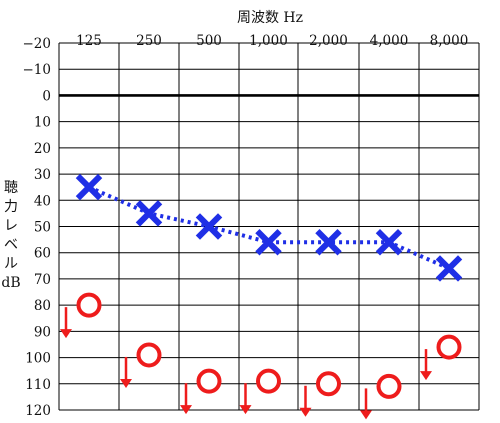 This screenshot has width=500, height=423. Describe the element at coordinates (42, 149) in the screenshot. I see `y-tick-label: 20` at that location.